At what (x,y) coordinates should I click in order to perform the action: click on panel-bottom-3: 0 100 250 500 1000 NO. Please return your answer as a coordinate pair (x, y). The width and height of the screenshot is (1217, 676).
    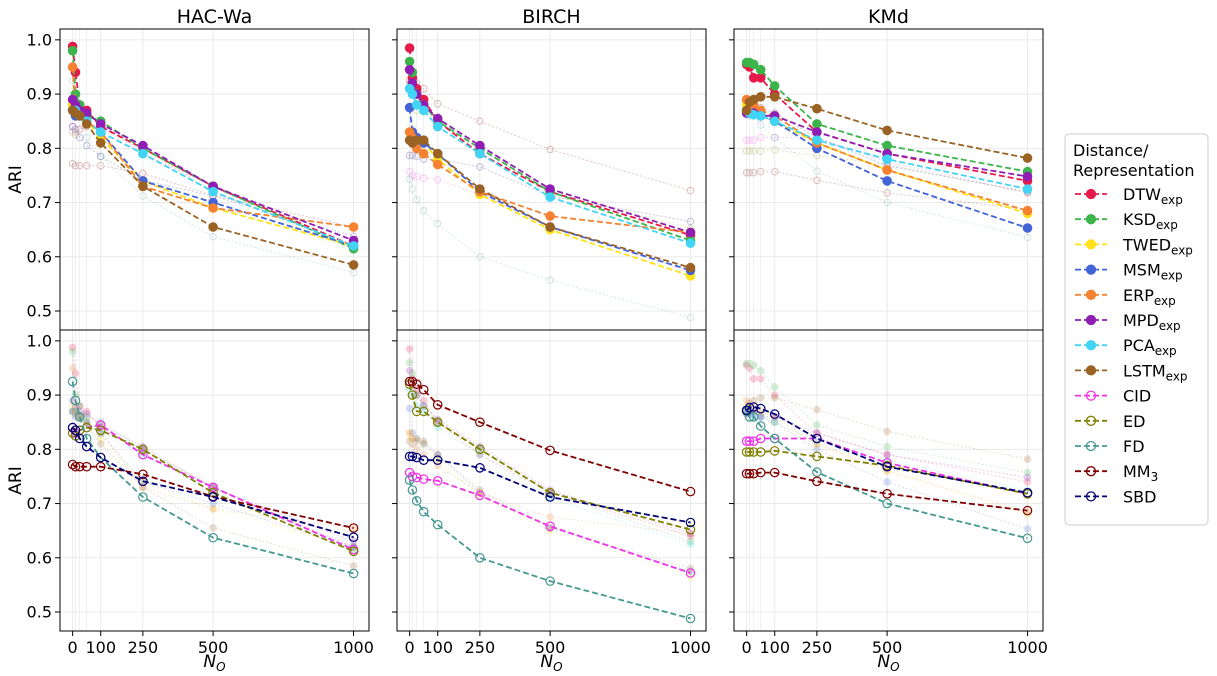
    Looking at the image, I should click on (888, 501).